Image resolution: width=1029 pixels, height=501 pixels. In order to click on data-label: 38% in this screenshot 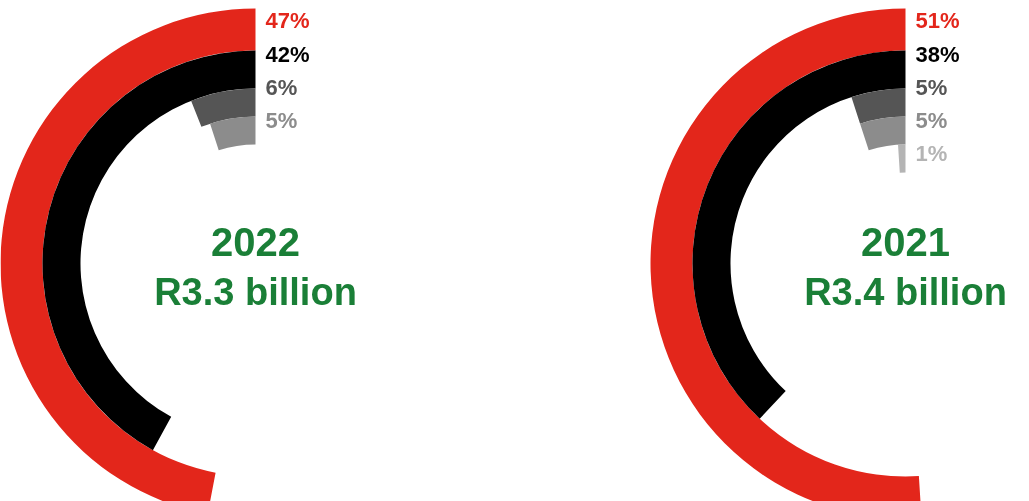, I will do `click(937, 54)`.